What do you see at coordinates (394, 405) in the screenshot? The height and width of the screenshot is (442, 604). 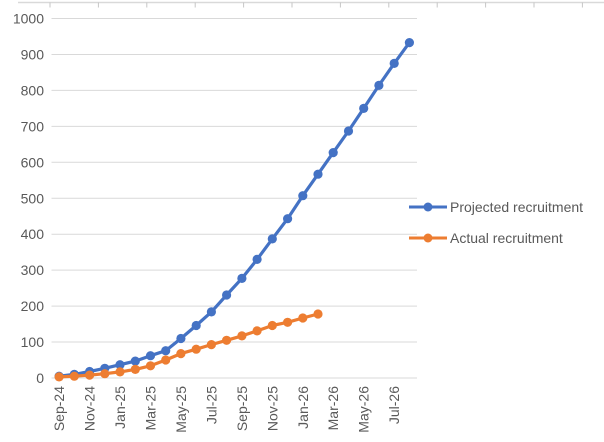 I see `x-axis-label: Jul-26` at bounding box center [394, 405].